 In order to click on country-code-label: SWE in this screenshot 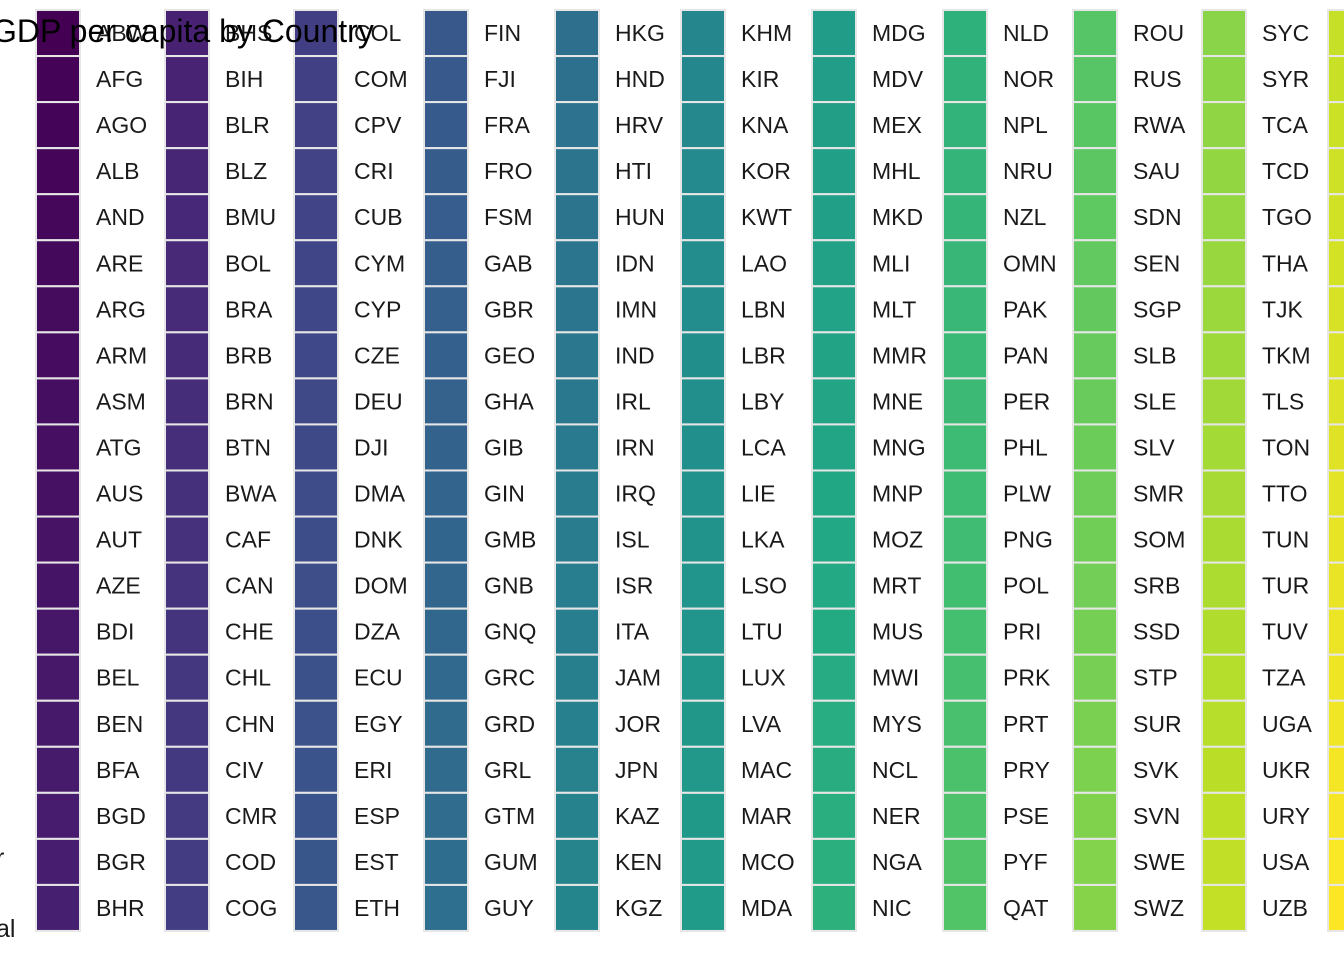, I will do `click(1159, 862)`.